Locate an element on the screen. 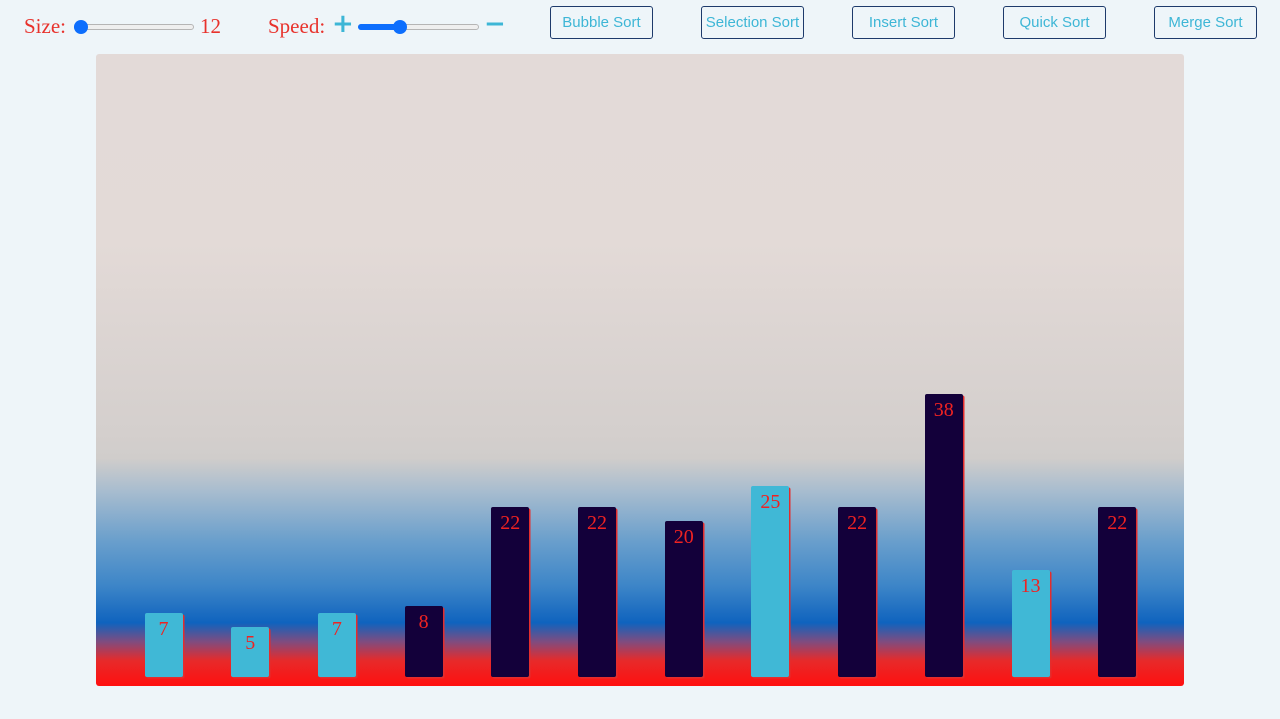 This screenshot has height=719, width=1280. selection-sort-button: Selection Sort is located at coordinates (752, 22).